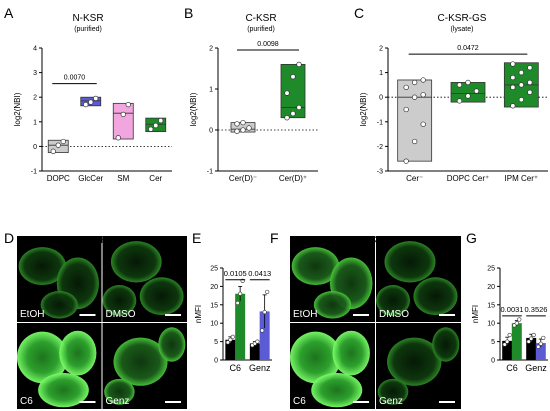 This screenshot has height=411, width=550. I want to click on x-tick-label: SM, so click(123, 178).